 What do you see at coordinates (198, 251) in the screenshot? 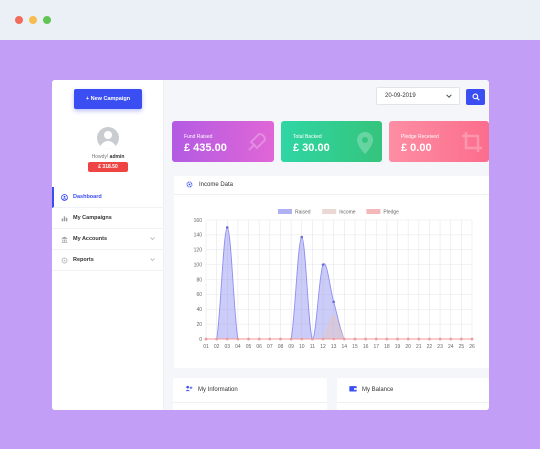
I see `y-tick-label: 120` at bounding box center [198, 251].